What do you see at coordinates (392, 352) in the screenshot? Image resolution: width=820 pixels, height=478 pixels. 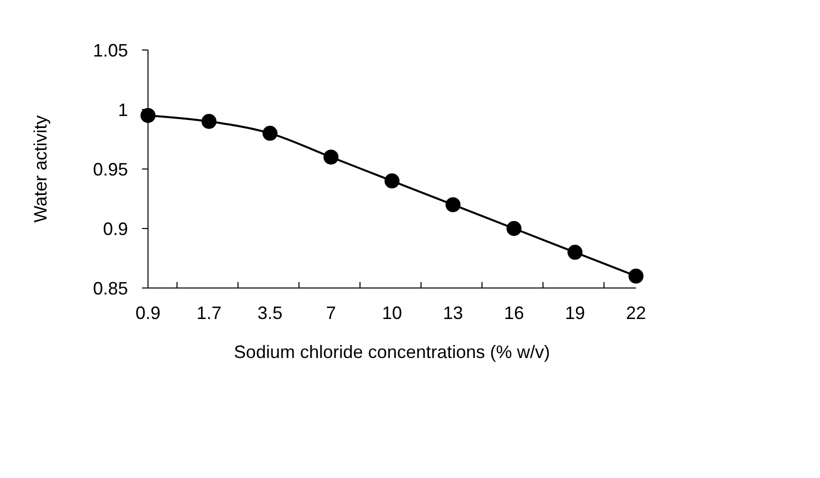 I see `x-axis-title: Sodium chloride concentrations (% w/v)` at bounding box center [392, 352].